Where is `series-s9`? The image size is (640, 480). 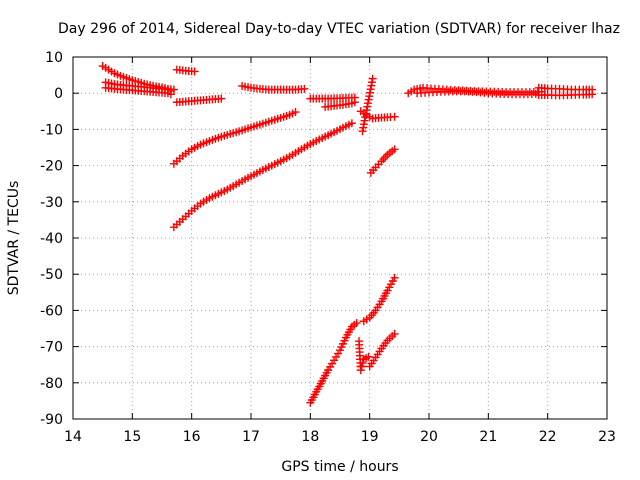
series-s9 is located at coordinates (234, 138).